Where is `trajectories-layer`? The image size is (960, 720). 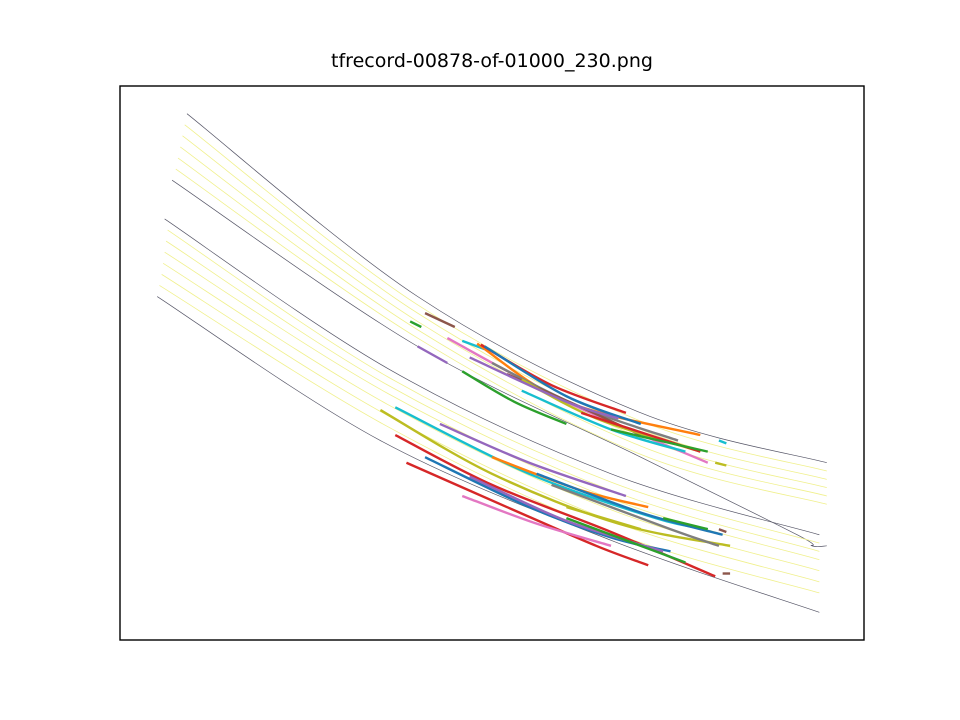 trajectories-layer is located at coordinates (555, 445).